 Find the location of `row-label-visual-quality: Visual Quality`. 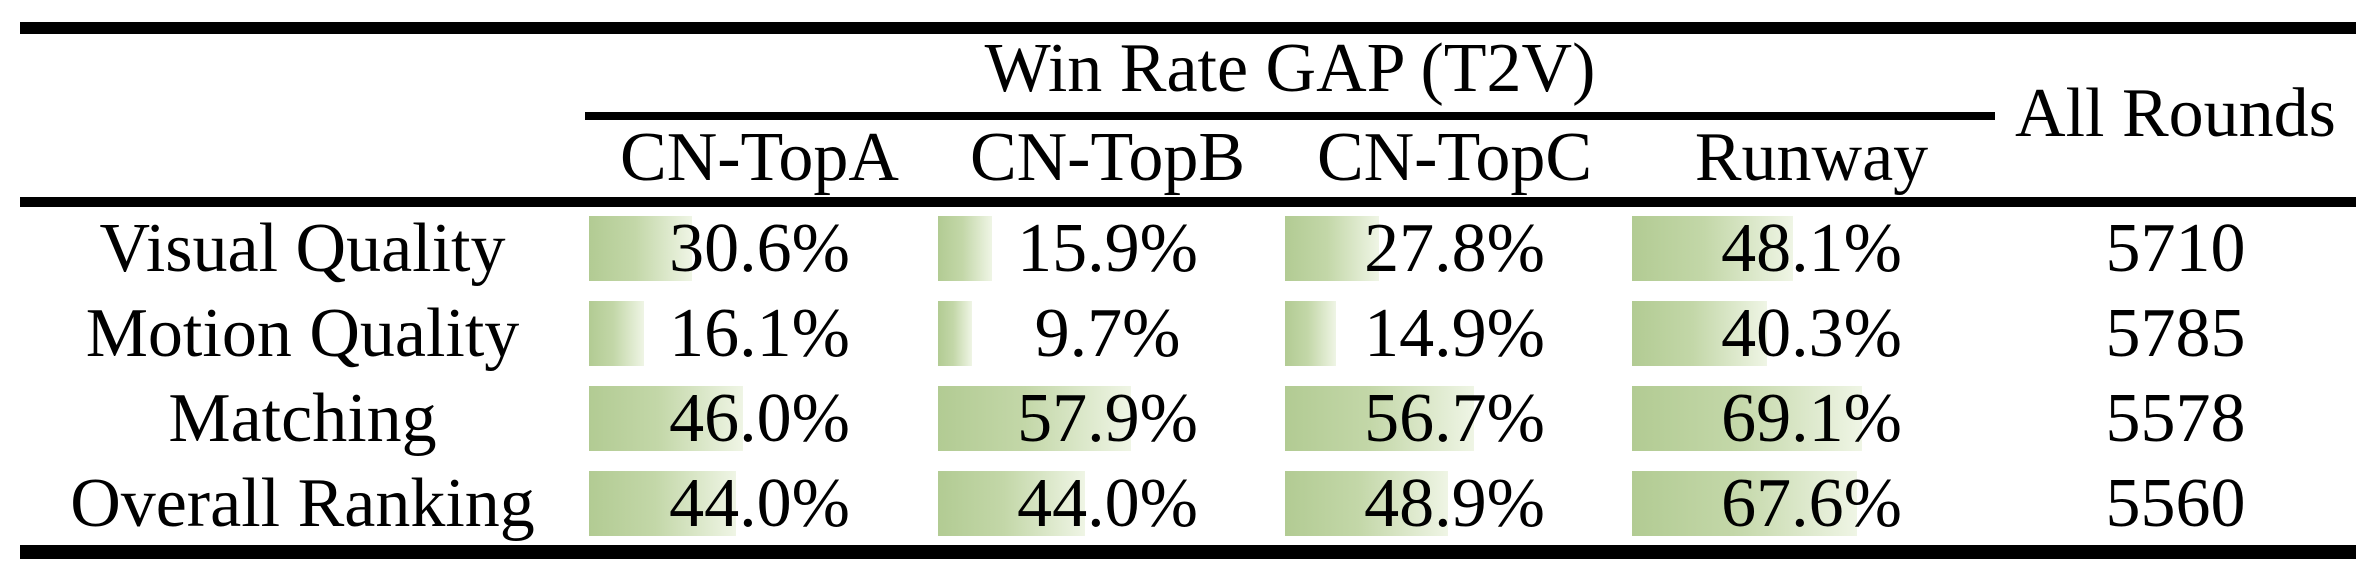

row-label-visual-quality: Visual Quality is located at coordinates (302, 248).